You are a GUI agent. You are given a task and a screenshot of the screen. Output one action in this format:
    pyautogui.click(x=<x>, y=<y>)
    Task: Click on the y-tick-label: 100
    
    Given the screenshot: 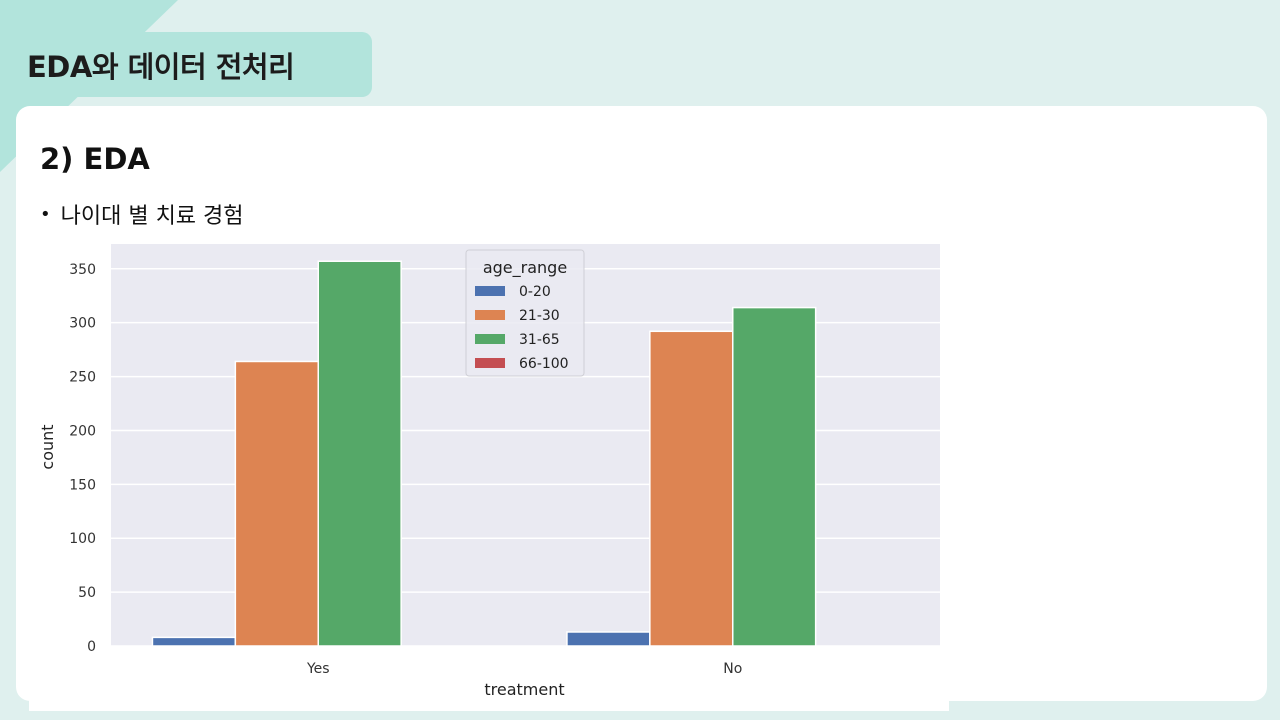 What is the action you would take?
    pyautogui.click(x=82, y=539)
    